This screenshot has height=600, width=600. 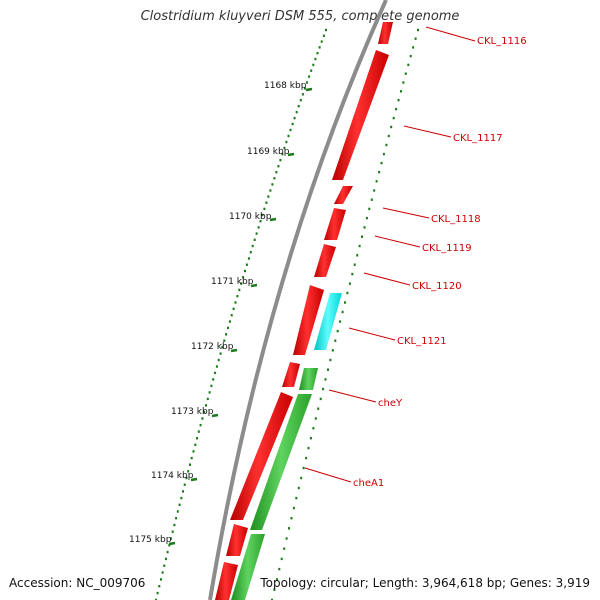 What do you see at coordinates (232, 282) in the screenshot?
I see `scale-label-1171: 1171 kbp` at bounding box center [232, 282].